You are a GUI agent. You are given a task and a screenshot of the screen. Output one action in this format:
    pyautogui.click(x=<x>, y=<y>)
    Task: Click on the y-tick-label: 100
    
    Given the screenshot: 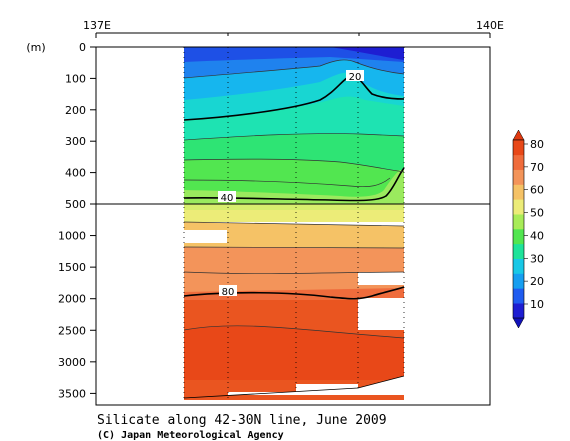 What is the action you would take?
    pyautogui.click(x=75, y=78)
    